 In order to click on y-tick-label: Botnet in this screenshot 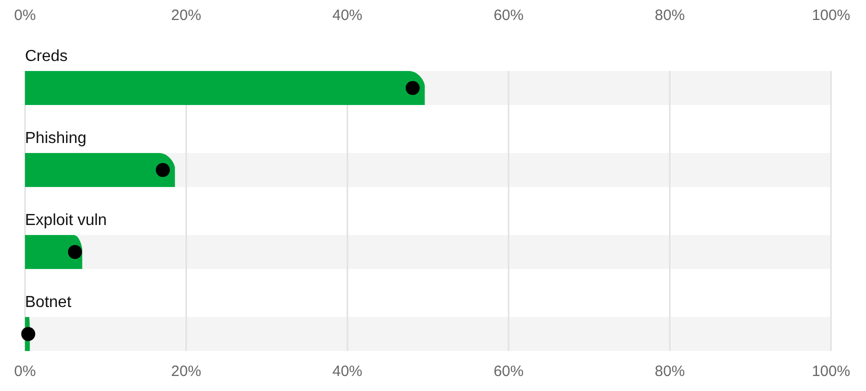, I will do `click(48, 302)`.